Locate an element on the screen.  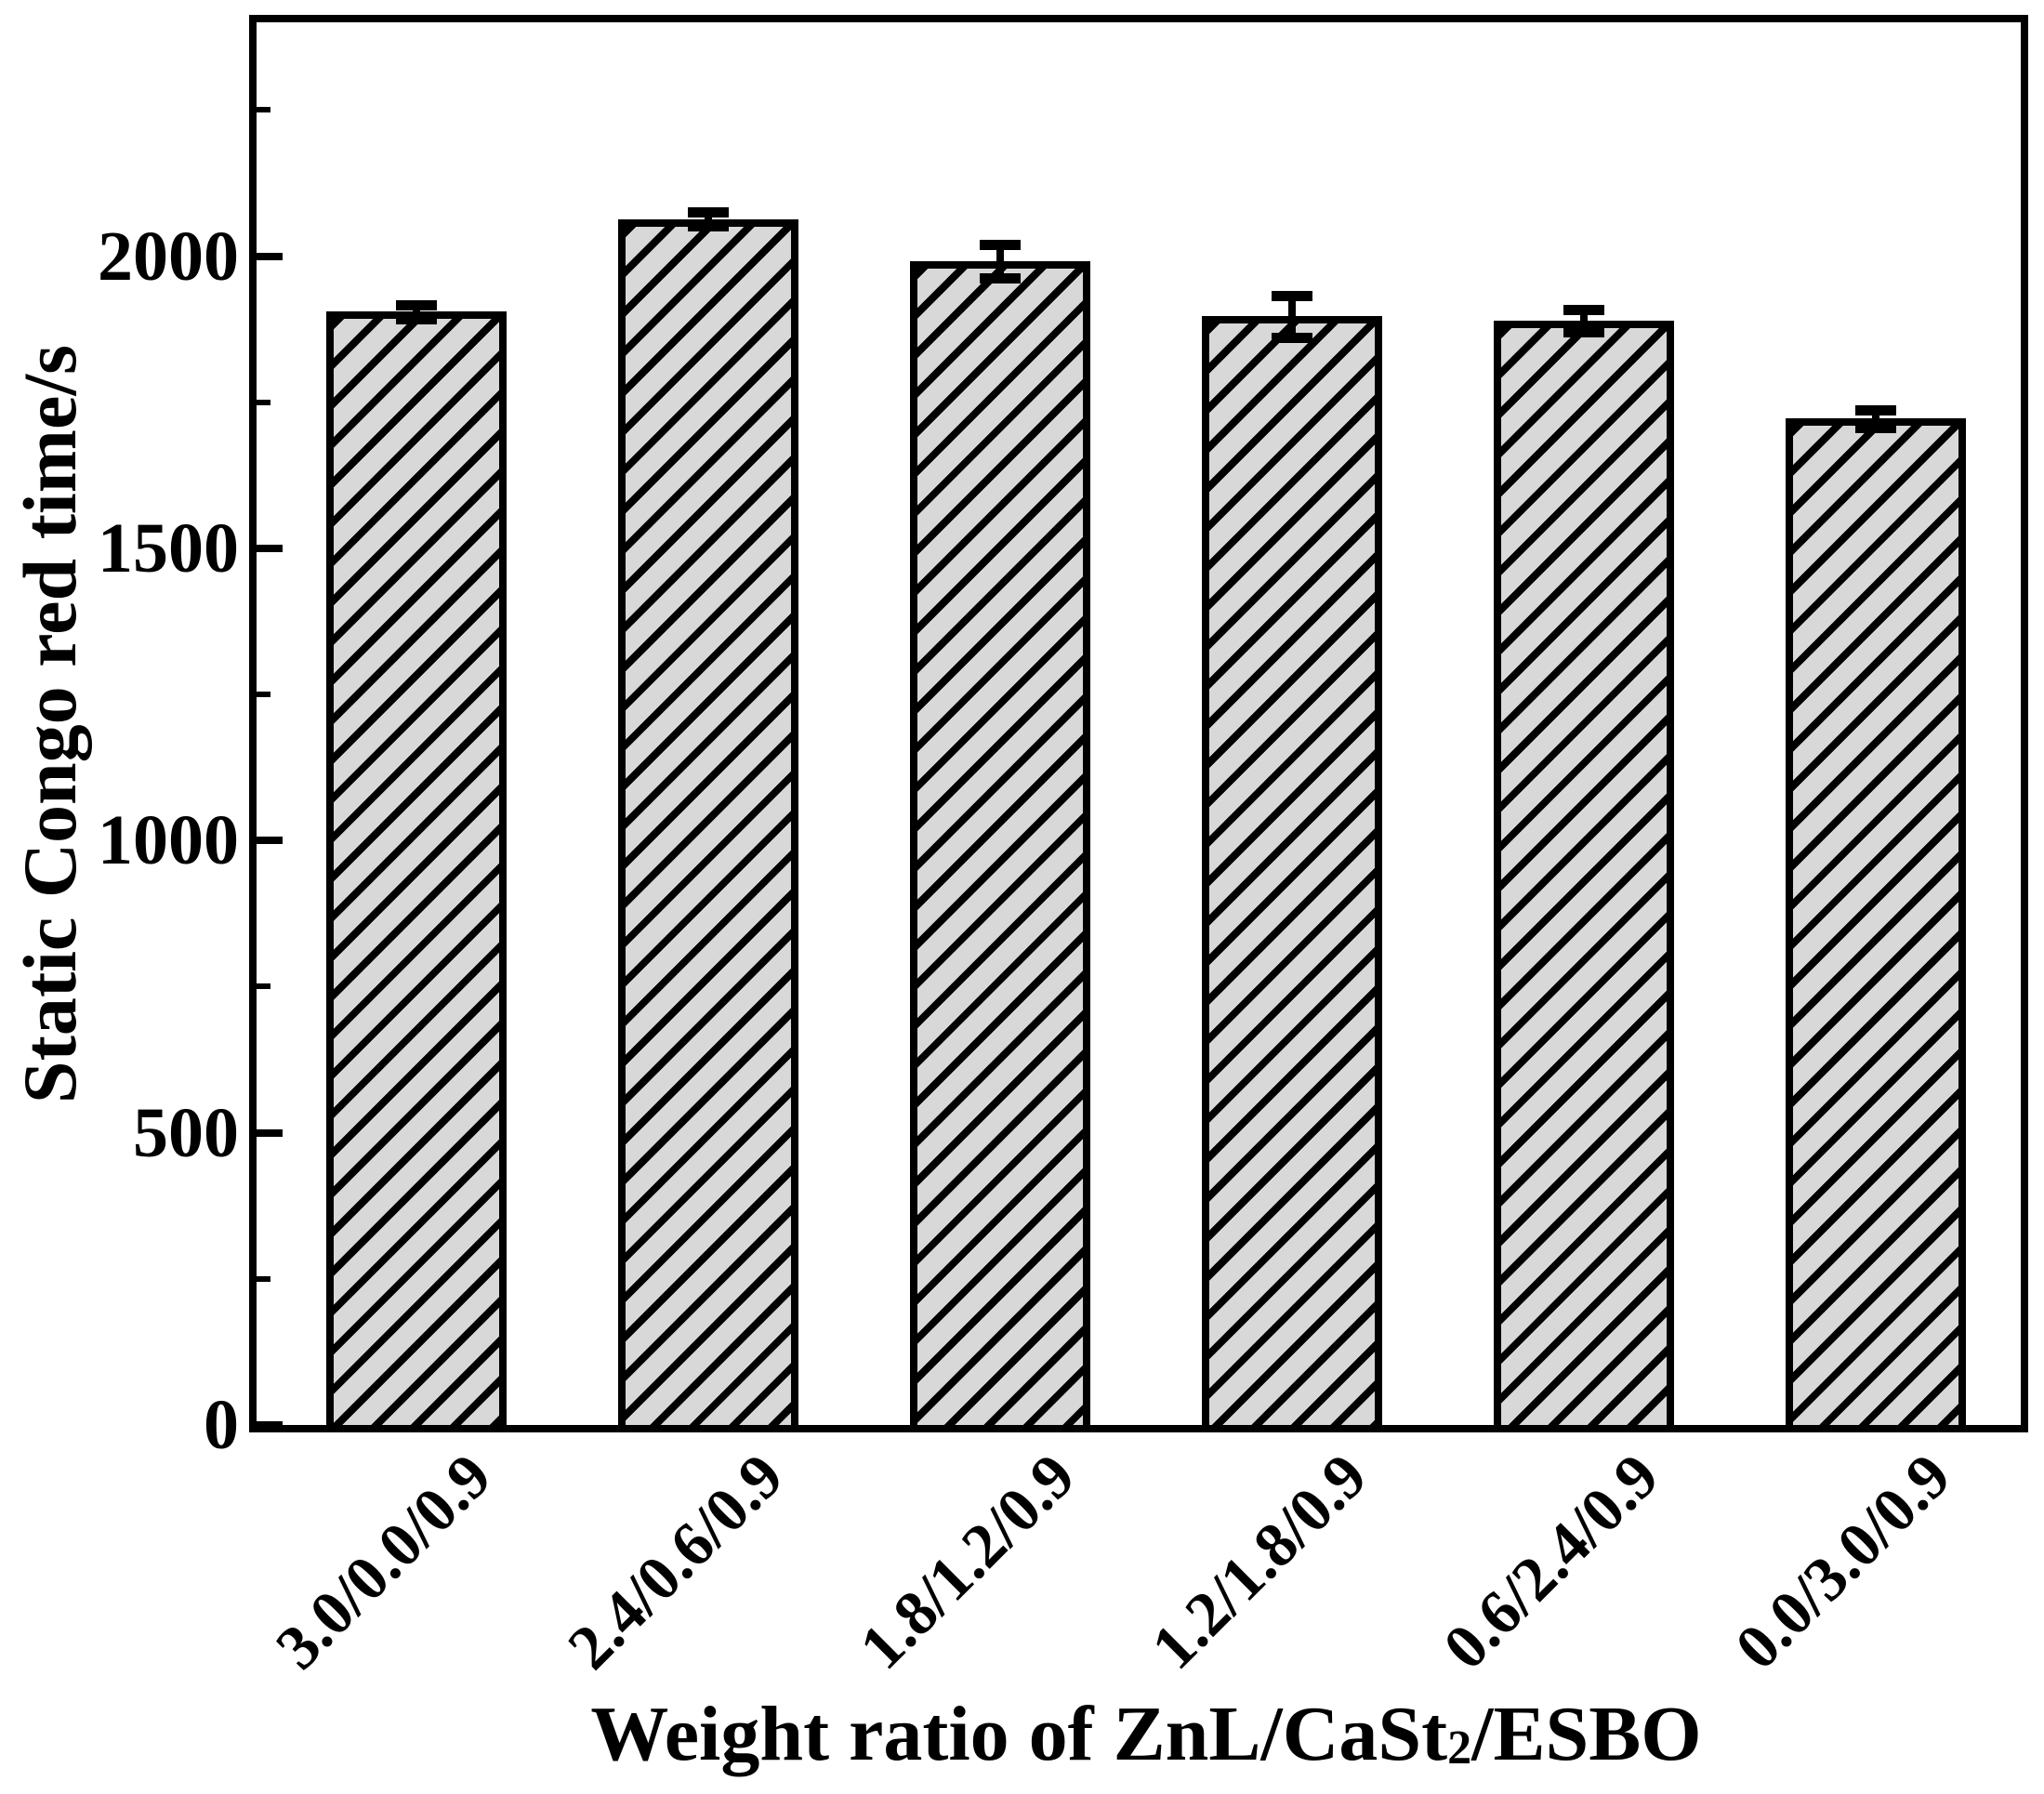
x-axis-title: Weight ratio of ZnL/CaSt2/ESBO is located at coordinates (1145, 1735).